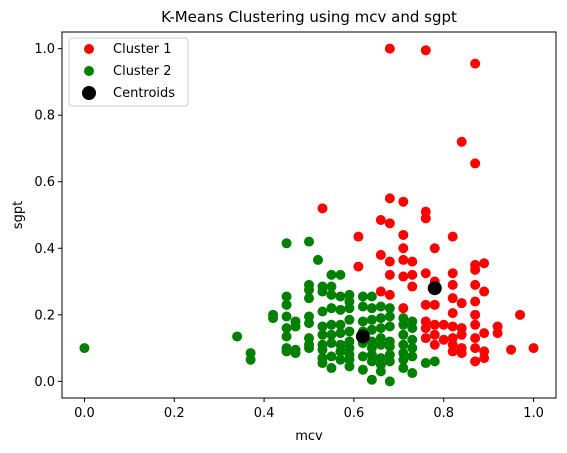 The height and width of the screenshot is (453, 567). Describe the element at coordinates (84, 413) in the screenshot. I see `x-tick-label: 0.0` at that location.